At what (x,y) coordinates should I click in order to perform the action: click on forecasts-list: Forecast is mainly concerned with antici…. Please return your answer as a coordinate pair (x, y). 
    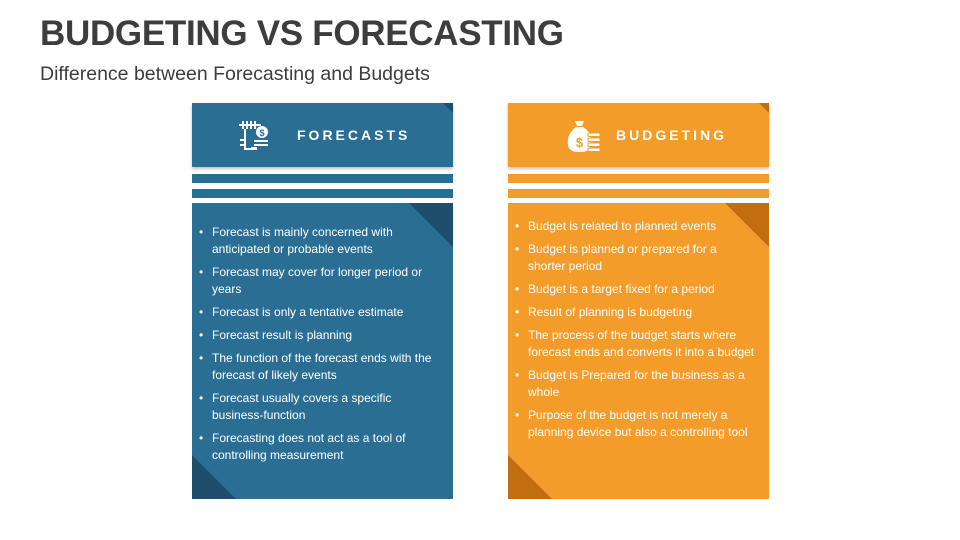
    Looking at the image, I should click on (322, 344).